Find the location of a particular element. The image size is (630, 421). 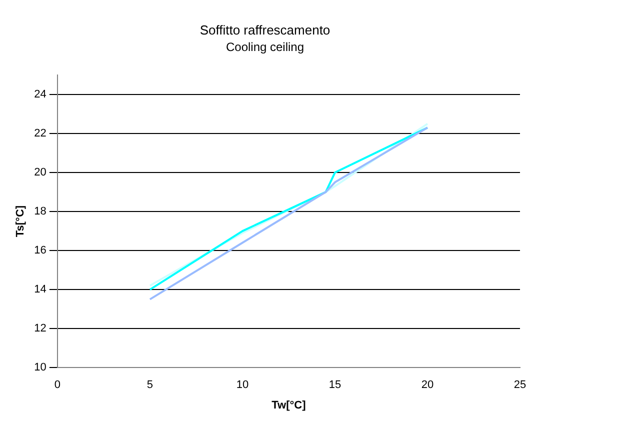

y-tick-label: 16 is located at coordinates (40, 250).